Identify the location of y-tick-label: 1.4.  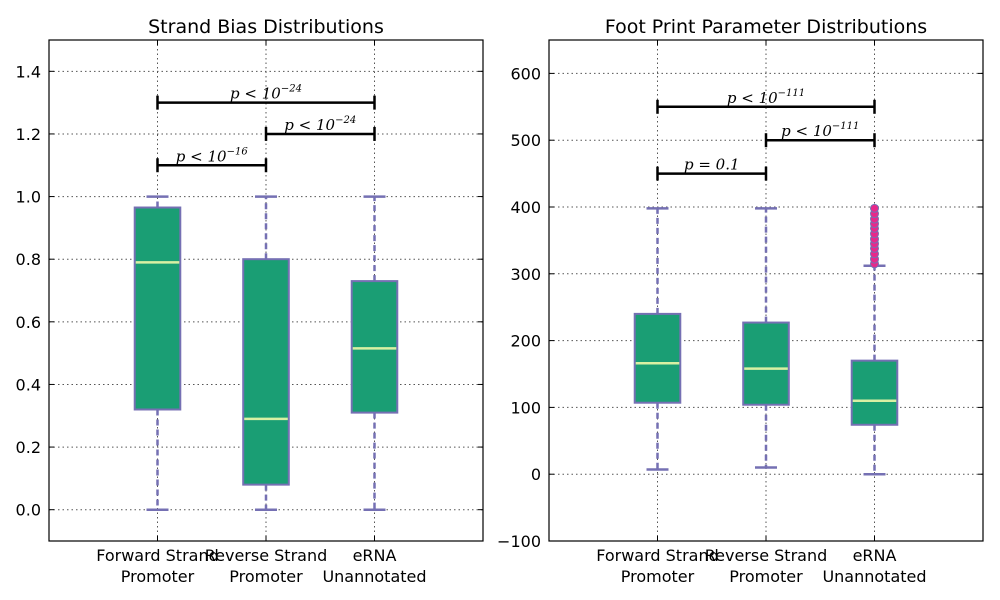
(28, 71).